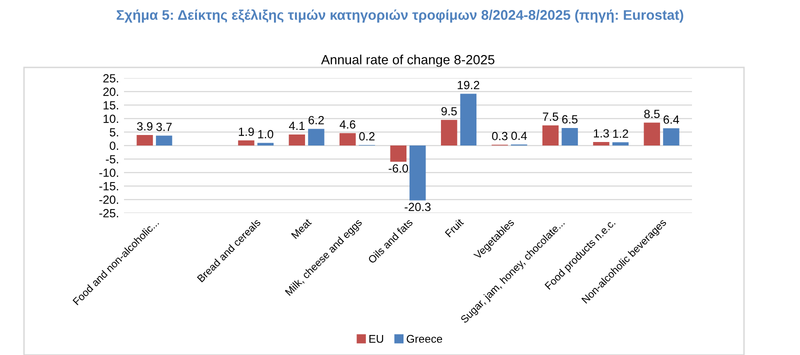 This screenshot has width=800, height=355. What do you see at coordinates (550, 116) in the screenshot?
I see `data-label: 7.5` at bounding box center [550, 116].